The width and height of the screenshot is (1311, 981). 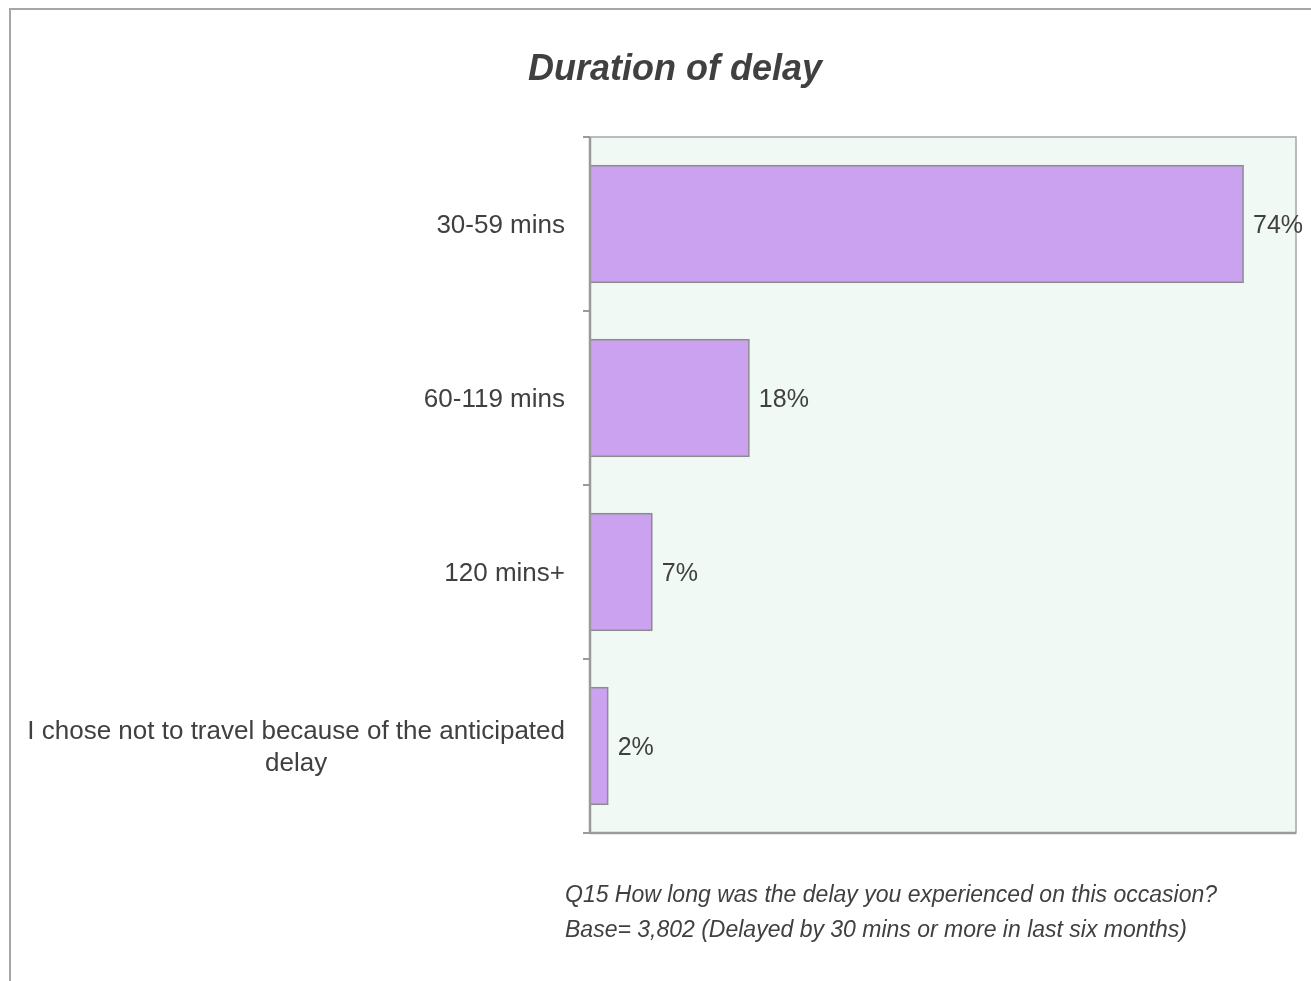 I want to click on text: Base= 3,802 (Delayed by 30 mins or more in last six months), so click(x=876, y=929).